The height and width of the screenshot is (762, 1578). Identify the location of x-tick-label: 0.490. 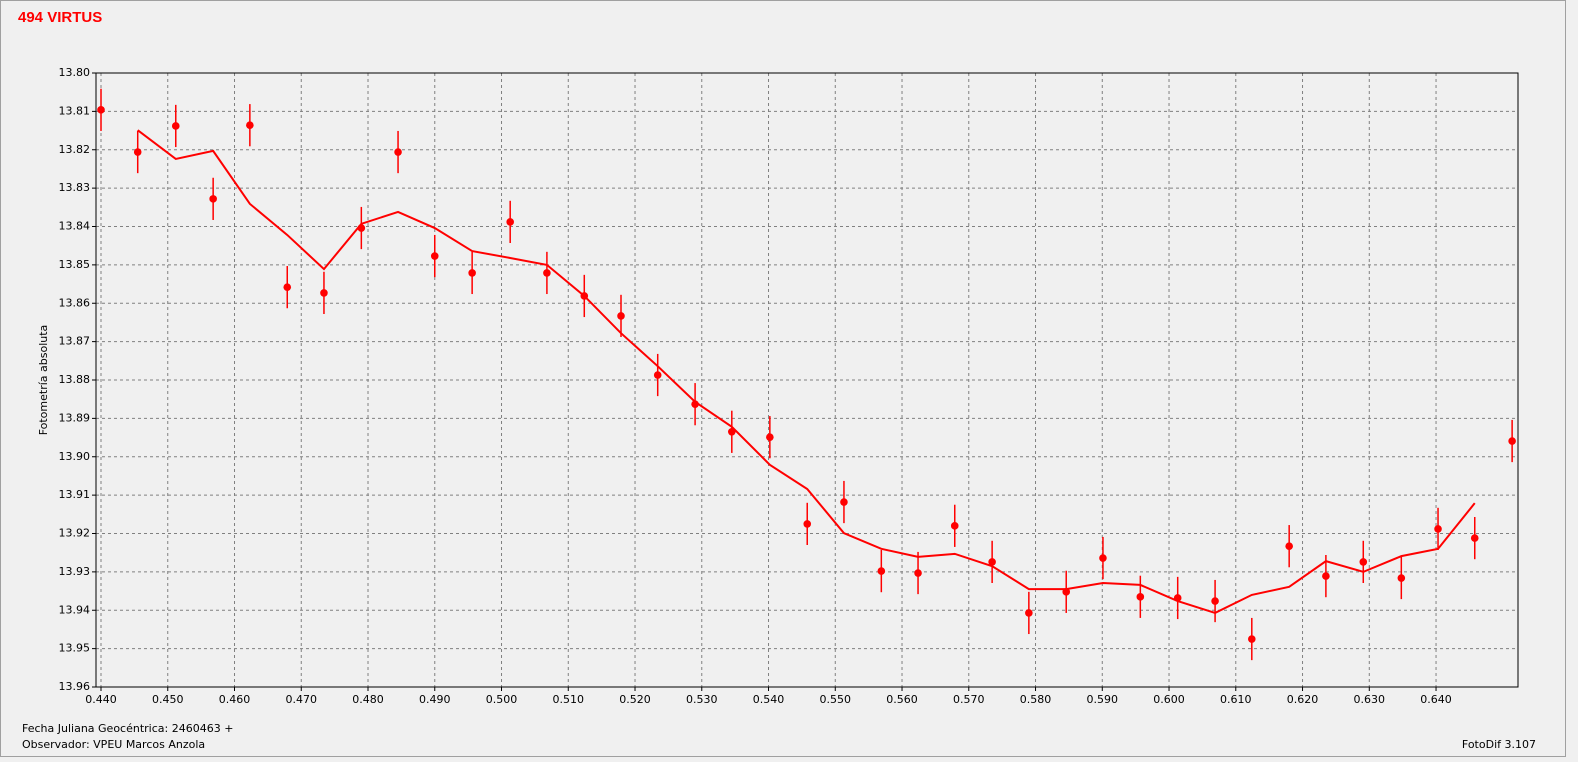
(435, 699).